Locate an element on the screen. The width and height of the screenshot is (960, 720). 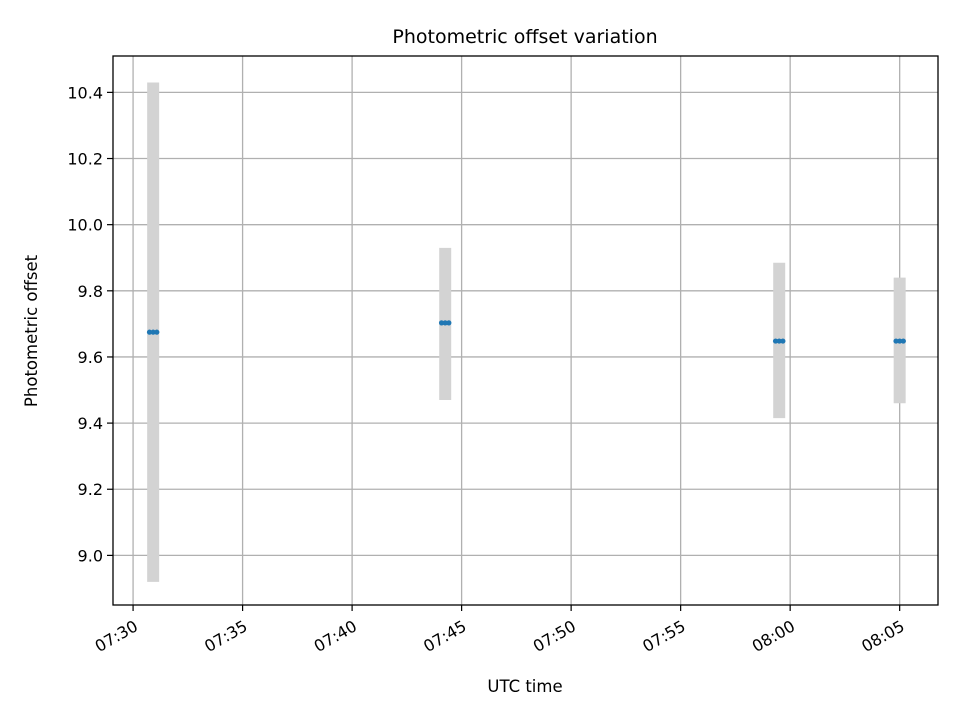
x-tick-label: 07:55 is located at coordinates (663, 636).